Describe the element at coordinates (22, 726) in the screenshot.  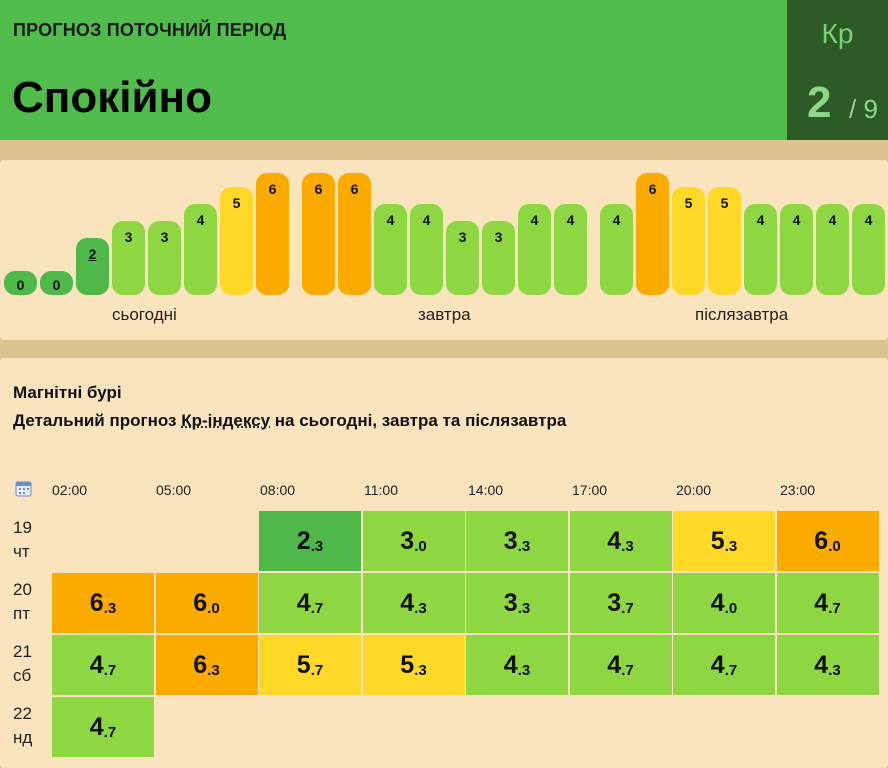
I see `row-date: 22 нд` at that location.